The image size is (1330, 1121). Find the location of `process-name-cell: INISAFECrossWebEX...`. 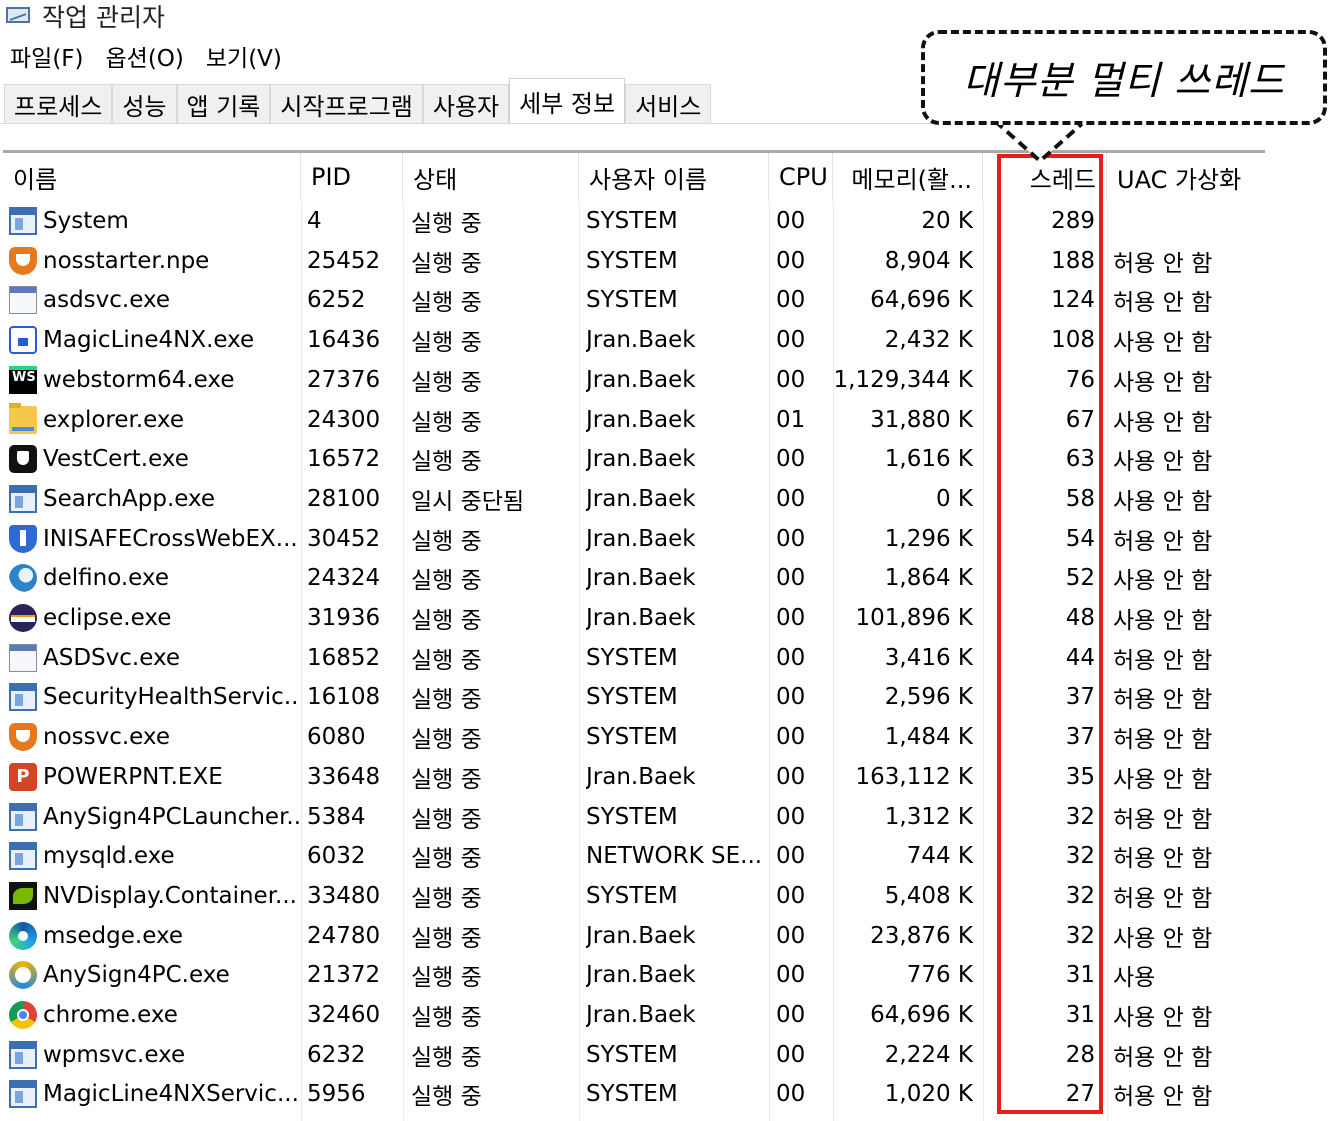

process-name-cell: INISAFECrossWebEX... is located at coordinates (154, 539).